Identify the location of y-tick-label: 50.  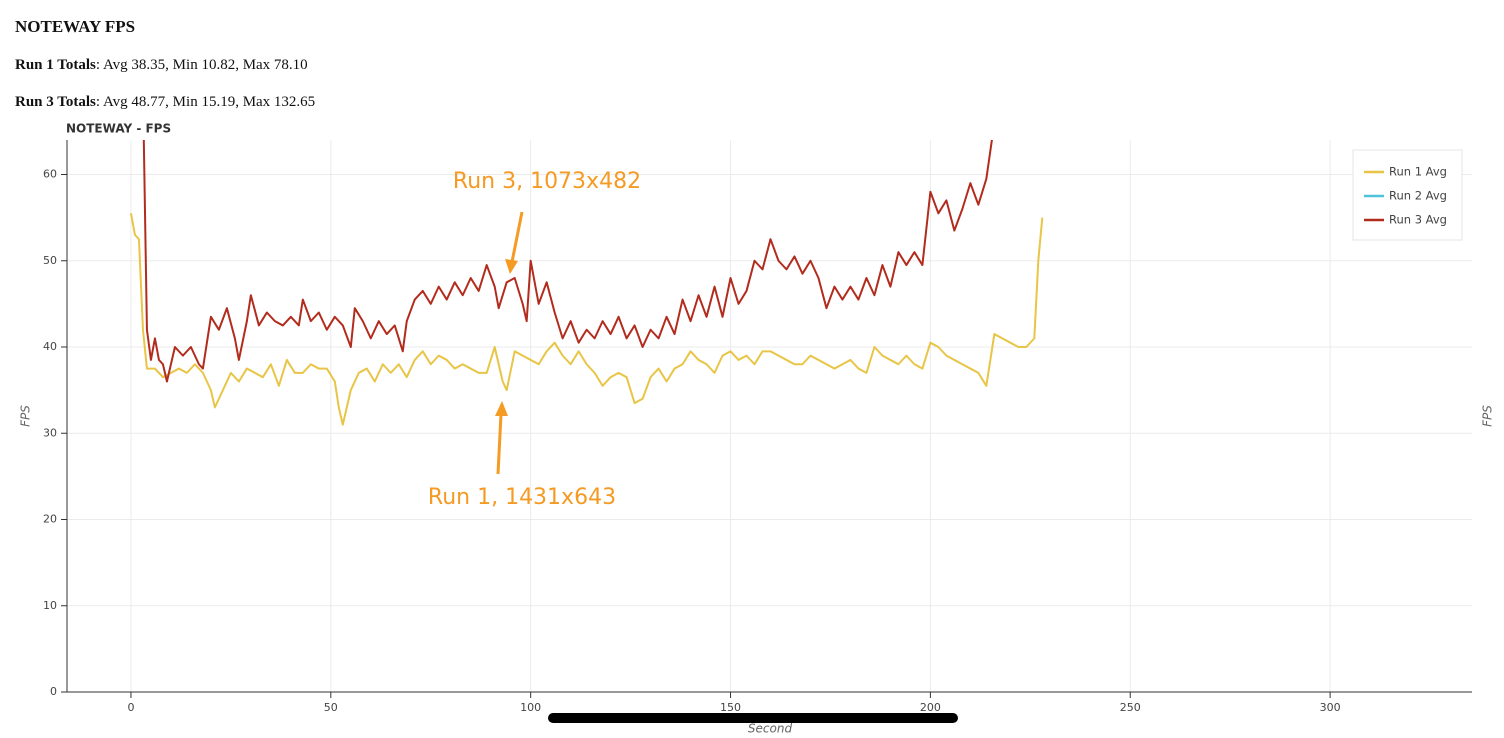
(50, 260).